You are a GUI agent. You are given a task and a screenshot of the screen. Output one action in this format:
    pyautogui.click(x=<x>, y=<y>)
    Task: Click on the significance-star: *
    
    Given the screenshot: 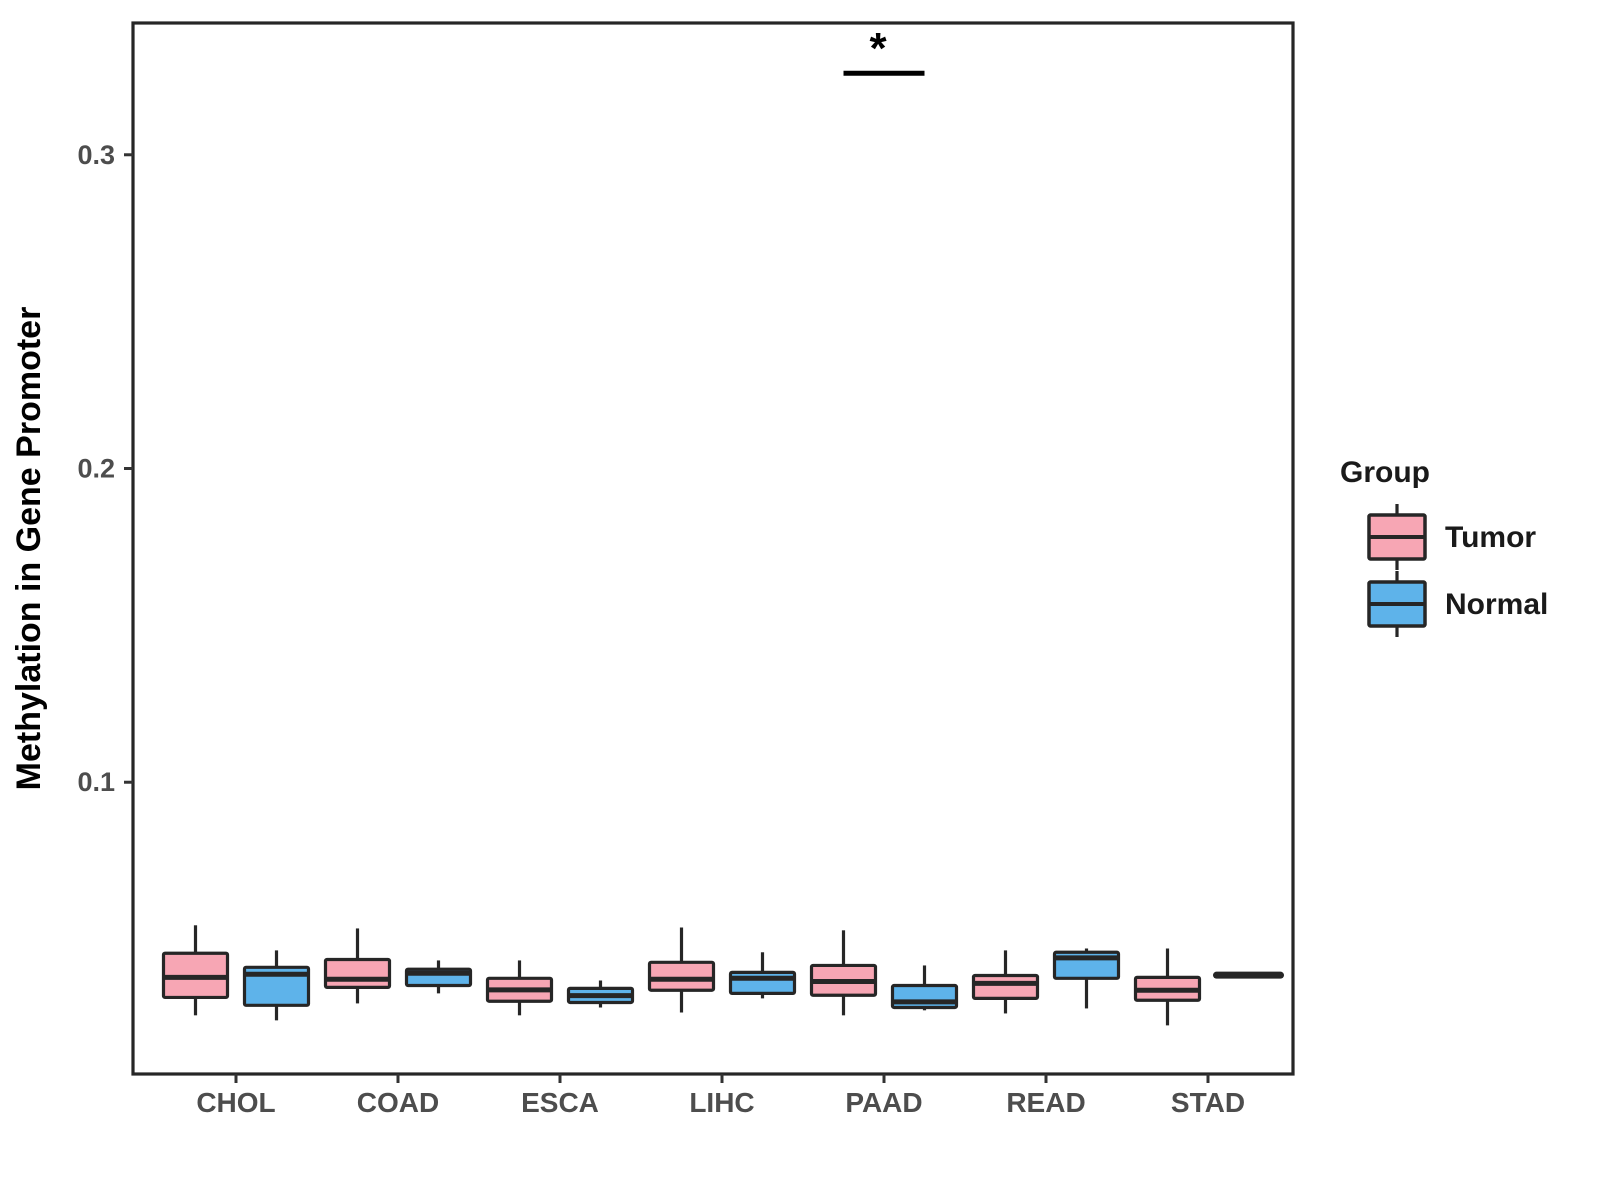 What is the action you would take?
    pyautogui.click(x=878, y=48)
    